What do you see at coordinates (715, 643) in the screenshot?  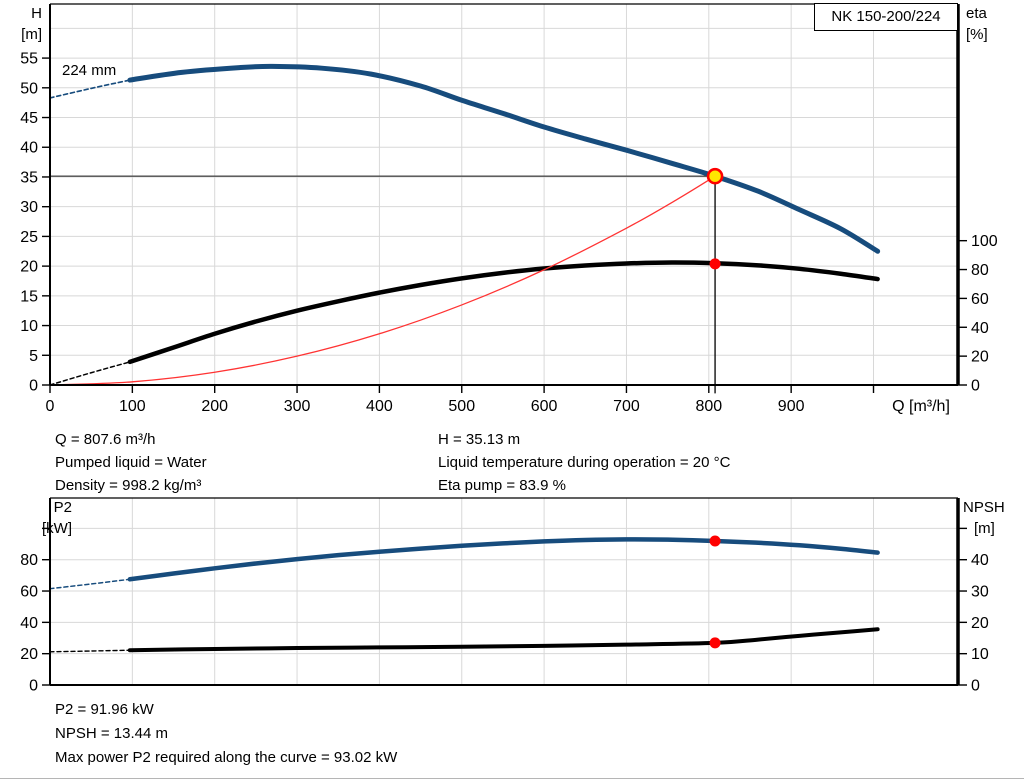 I see `npsh-point` at bounding box center [715, 643].